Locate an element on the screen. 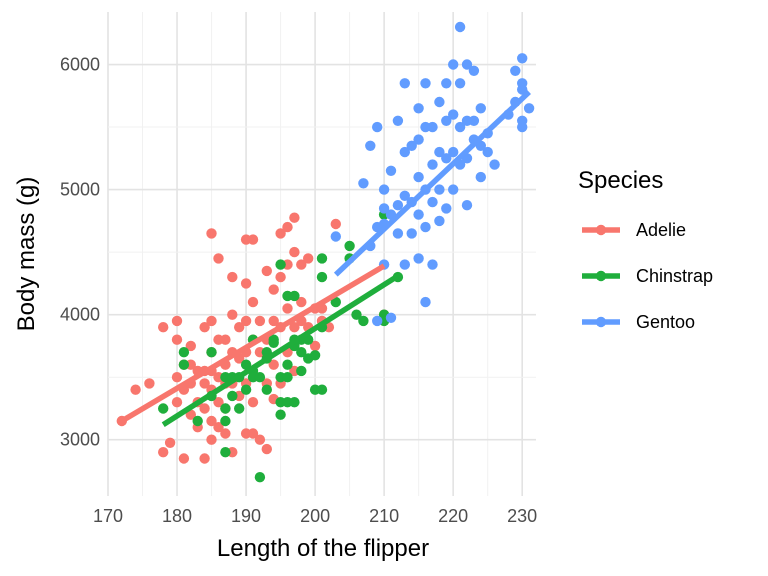 The width and height of the screenshot is (768, 576). x-axis-title: Length of the flipper is located at coordinates (323, 548).